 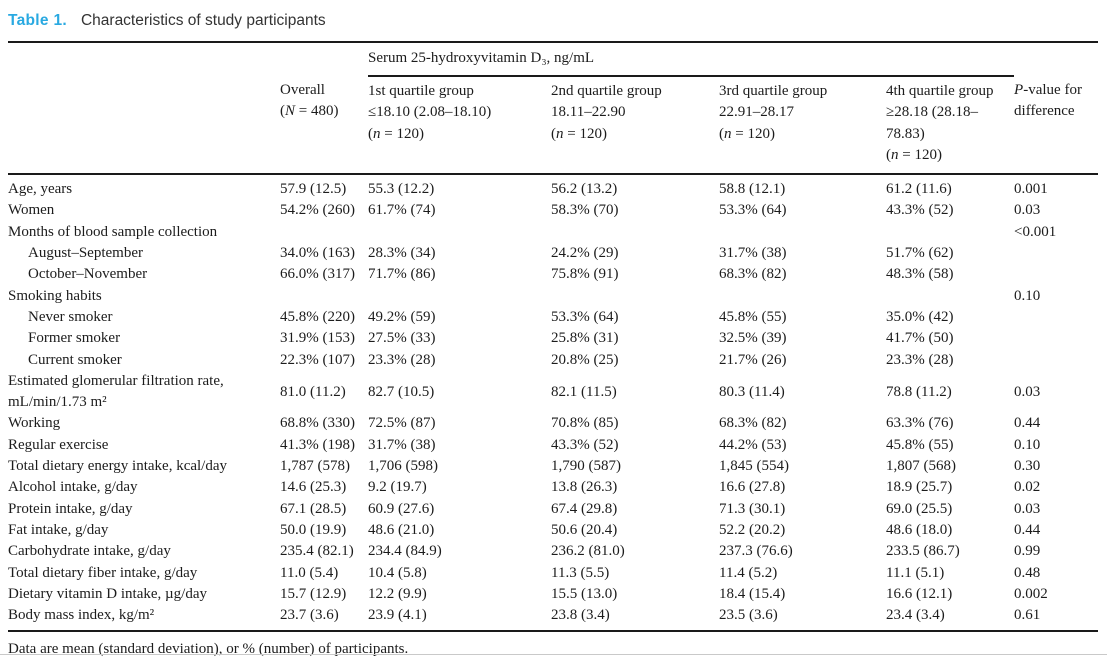 What do you see at coordinates (748, 615) in the screenshot?
I see `cell-q3: 23.5 (3.6)` at bounding box center [748, 615].